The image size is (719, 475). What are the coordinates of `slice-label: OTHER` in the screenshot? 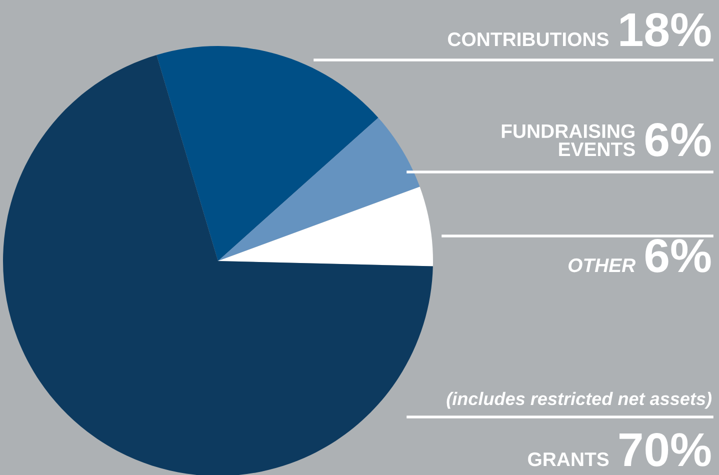 It's located at (602, 265).